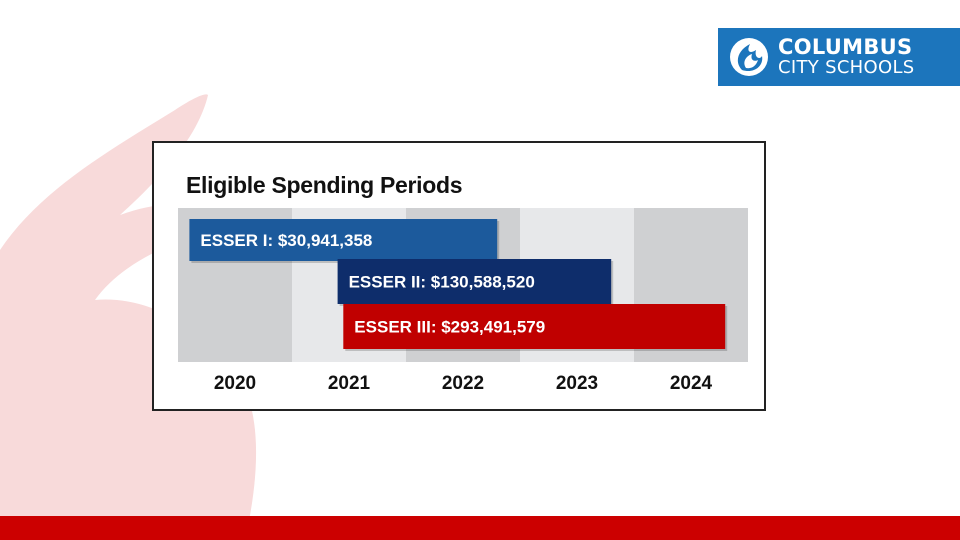 This screenshot has height=540, width=960. Describe the element at coordinates (235, 383) in the screenshot. I see `x-tick-label: 2020` at that location.